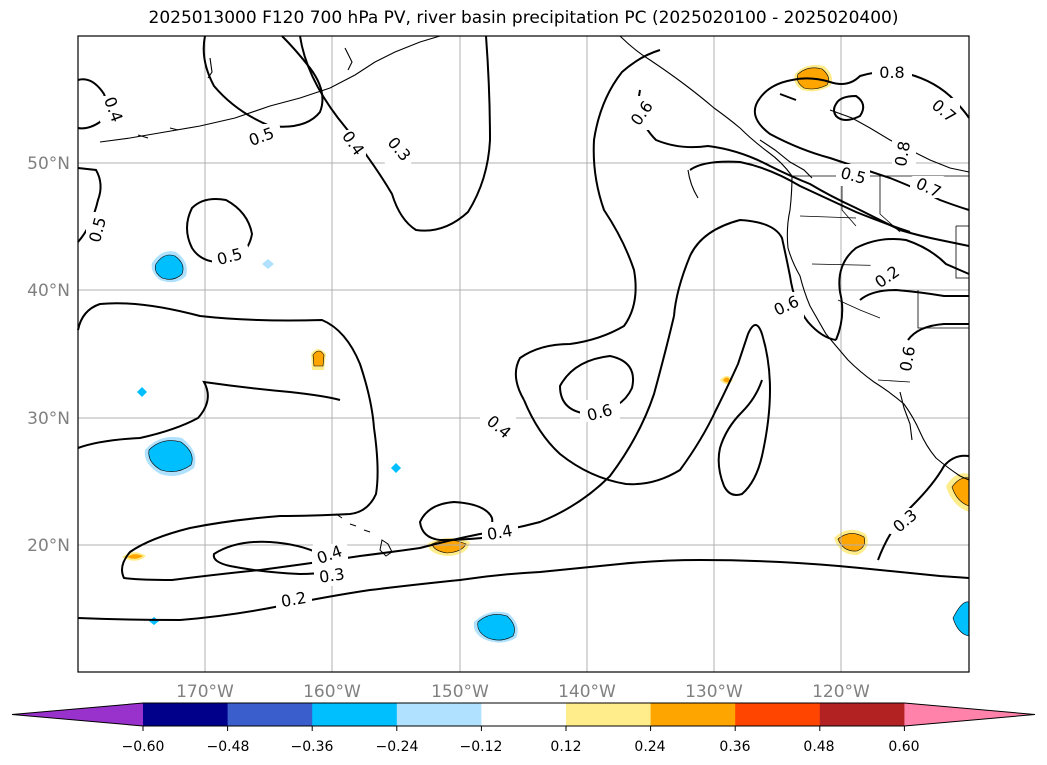 The height and width of the screenshot is (765, 1047). I want to click on colorbar-extension-high, so click(969, 714).